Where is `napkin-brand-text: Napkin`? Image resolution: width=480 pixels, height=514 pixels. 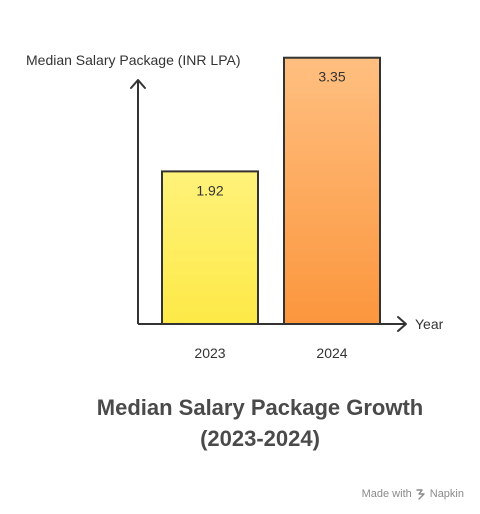
napkin-brand-text: Napkin is located at coordinates (446, 494).